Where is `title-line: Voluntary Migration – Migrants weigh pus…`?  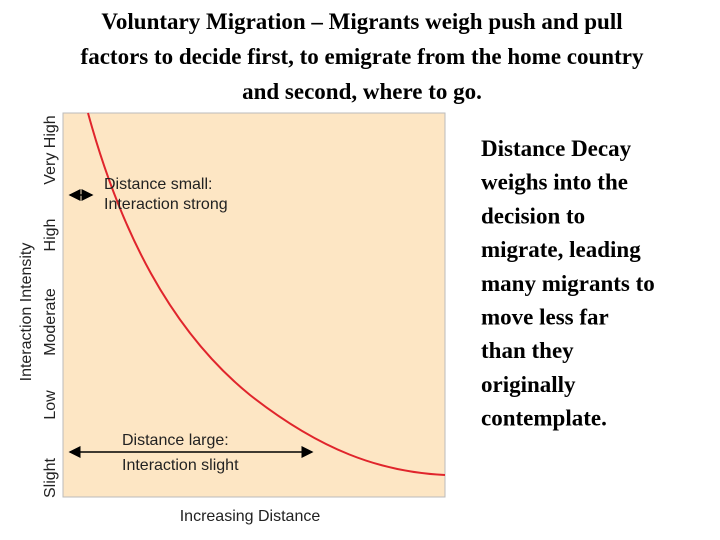
title-line: Voluntary Migration – Migrants weigh pus… is located at coordinates (361, 21).